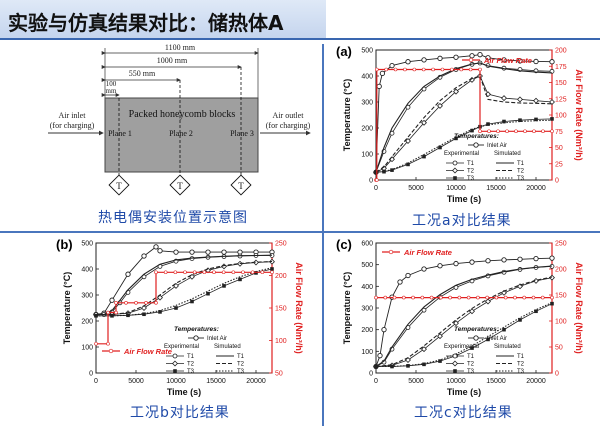  I want to click on plot-frame, so click(464, 308).